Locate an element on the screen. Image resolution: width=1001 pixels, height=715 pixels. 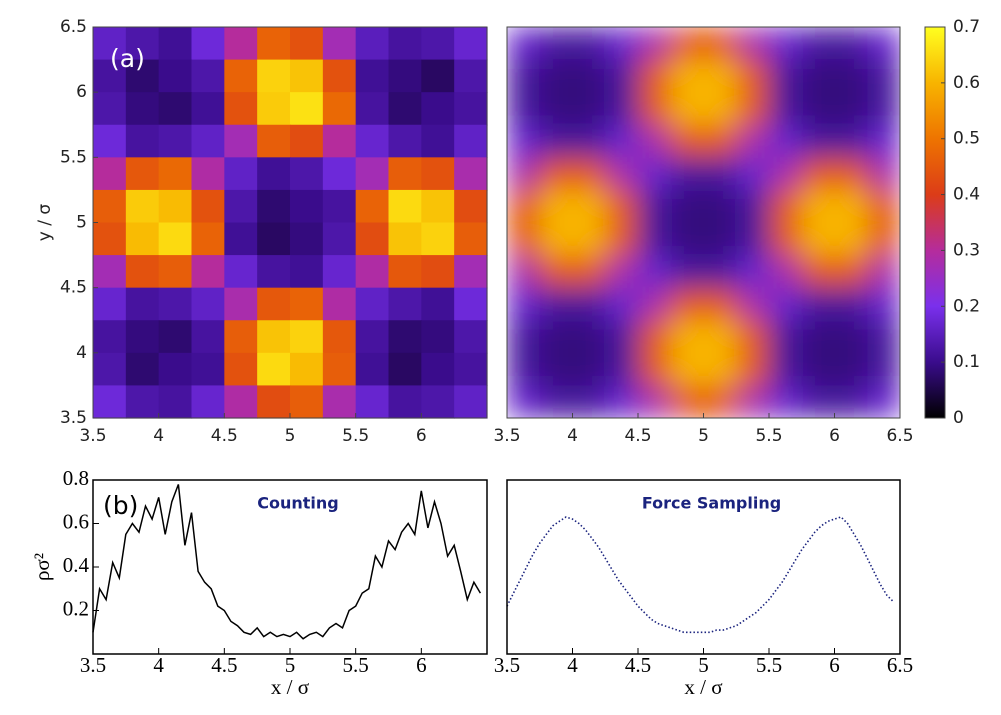
x-tick-label: 4.5 is located at coordinates (637, 436).